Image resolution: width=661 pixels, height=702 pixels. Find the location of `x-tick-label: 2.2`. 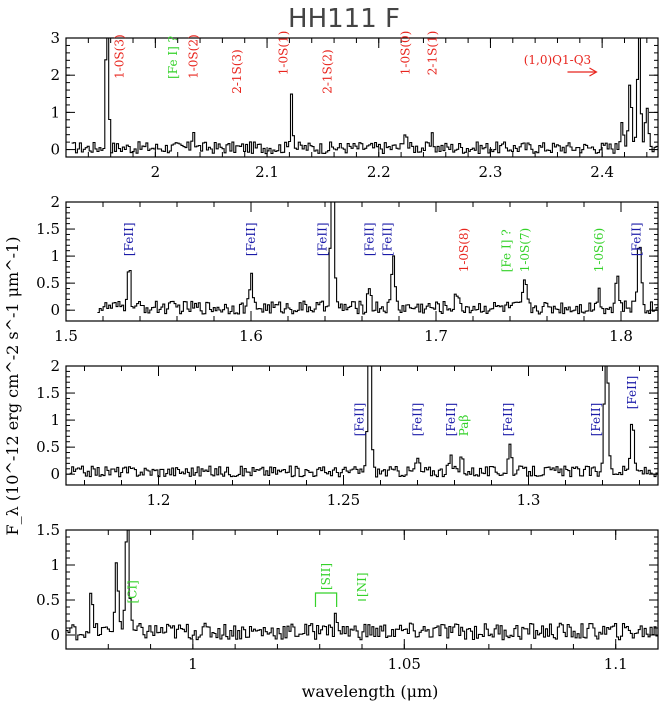

x-tick-label: 2.2 is located at coordinates (379, 172).